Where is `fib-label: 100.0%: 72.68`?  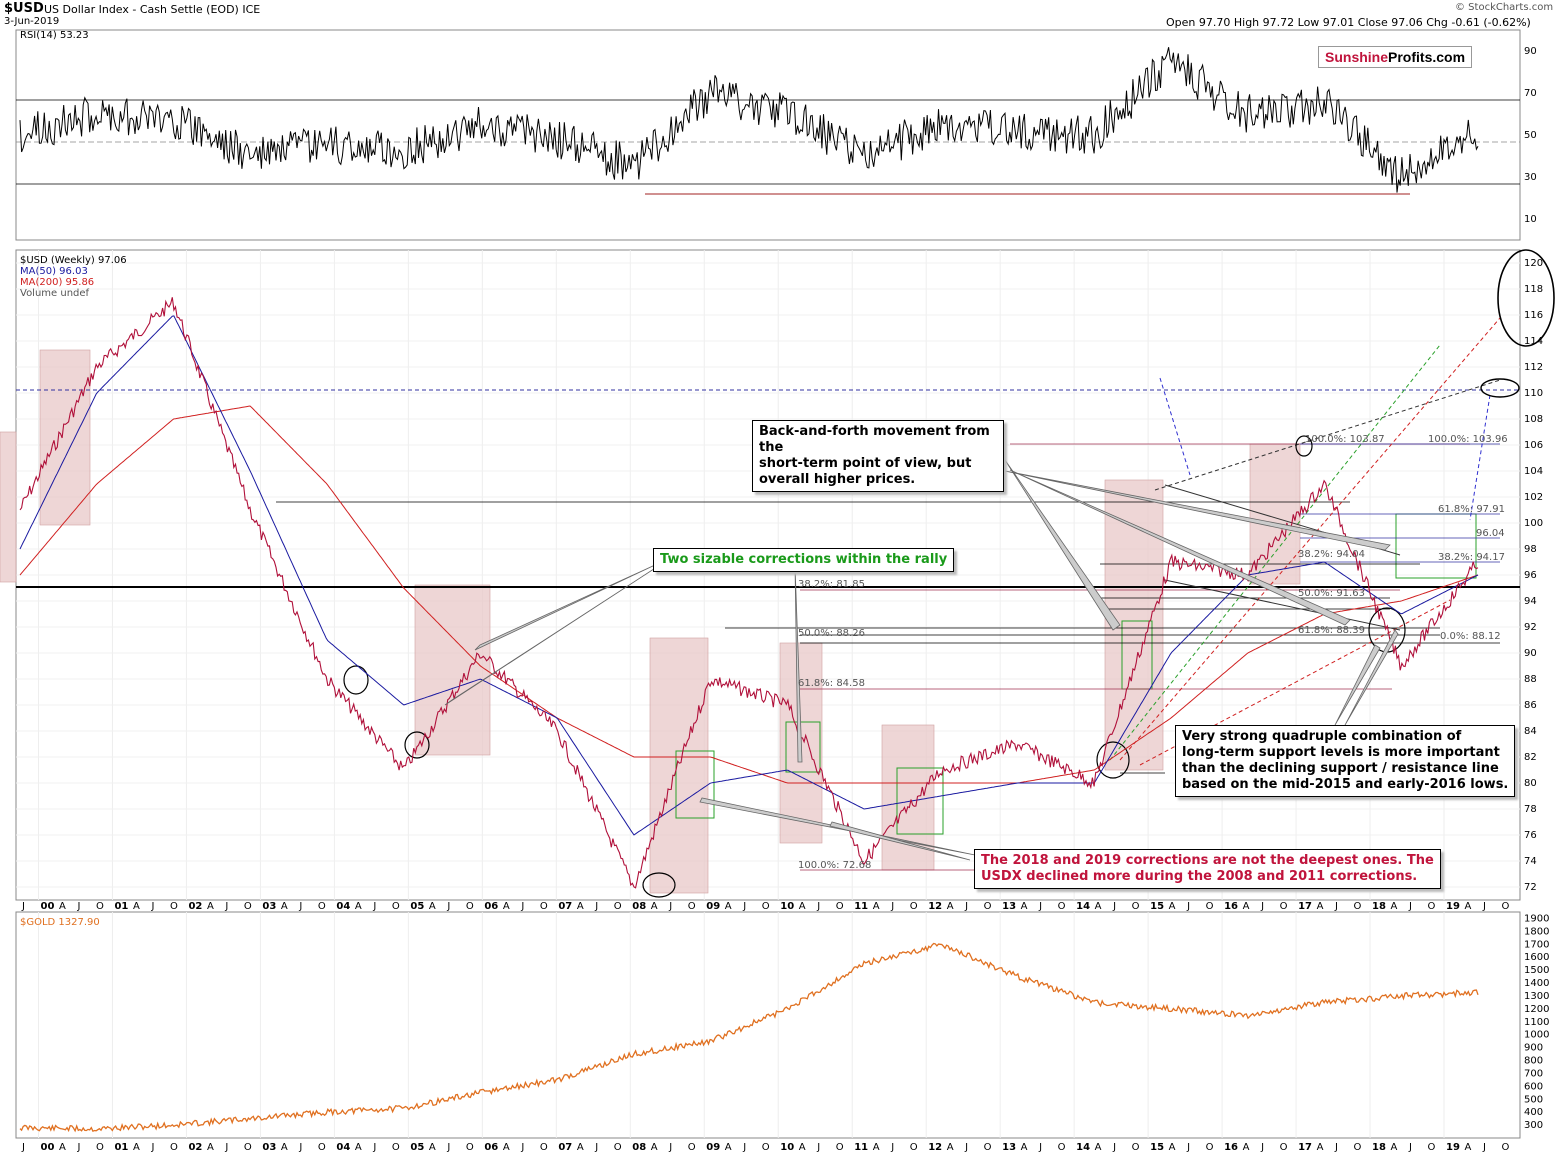 fib-label: 100.0%: 72.68 is located at coordinates (834, 865).